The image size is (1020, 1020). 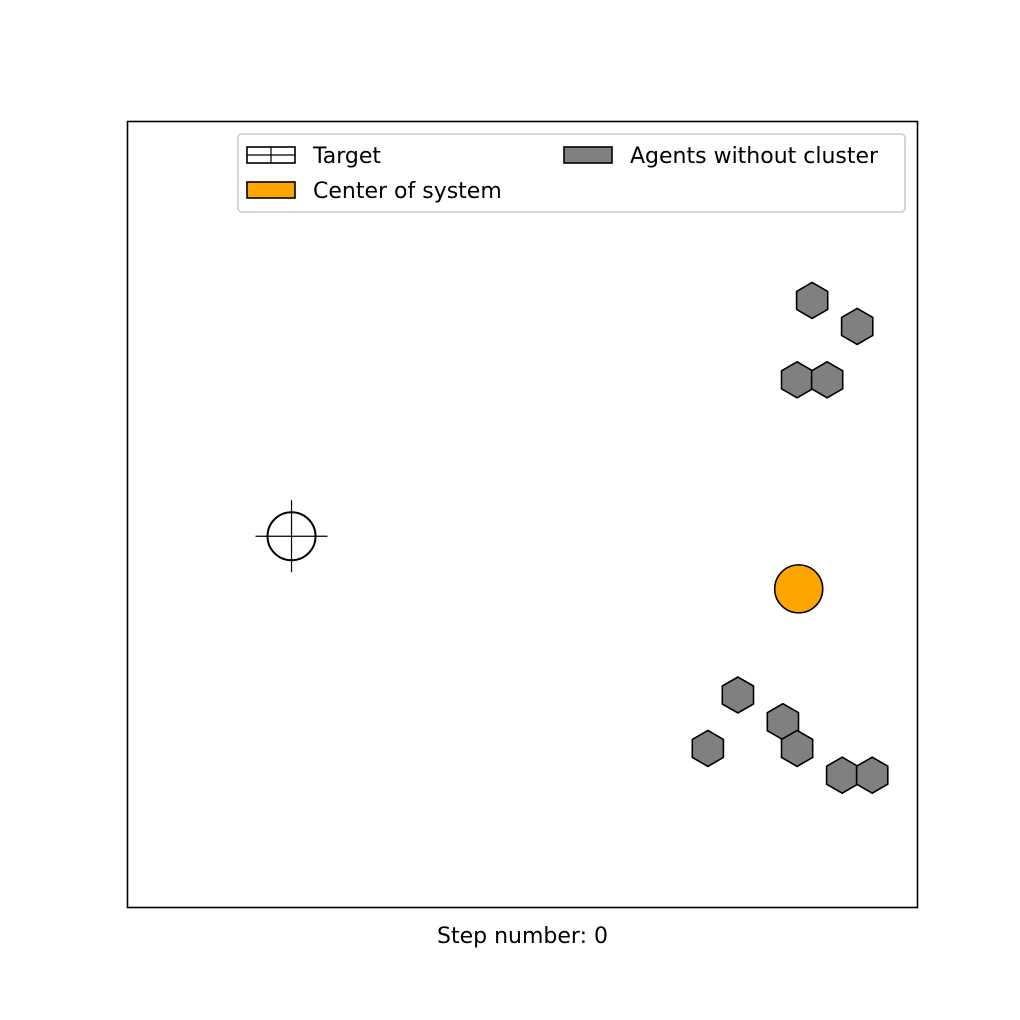 I want to click on legend-item: Center of system, so click(x=374, y=191).